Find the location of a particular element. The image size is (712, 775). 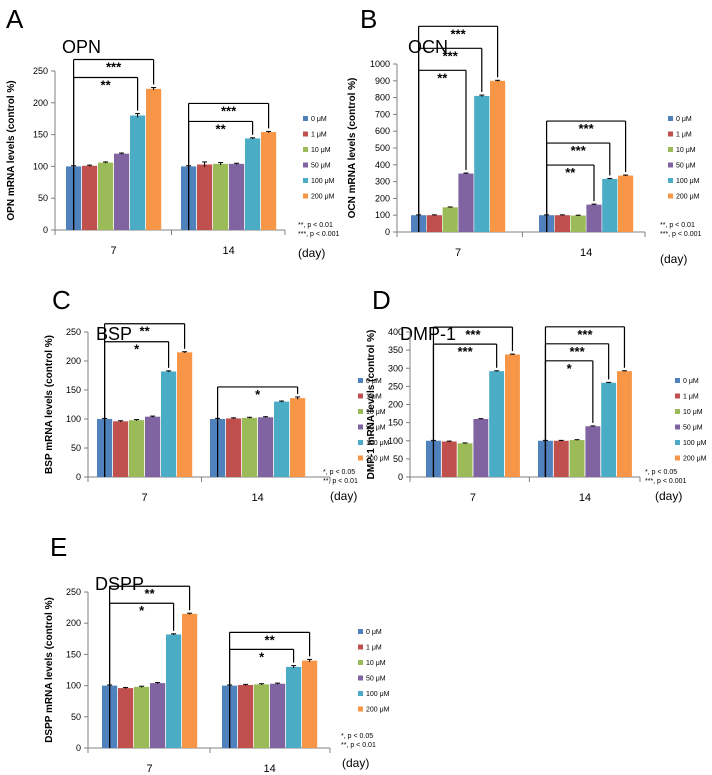

panel-title: OPN is located at coordinates (81, 47).